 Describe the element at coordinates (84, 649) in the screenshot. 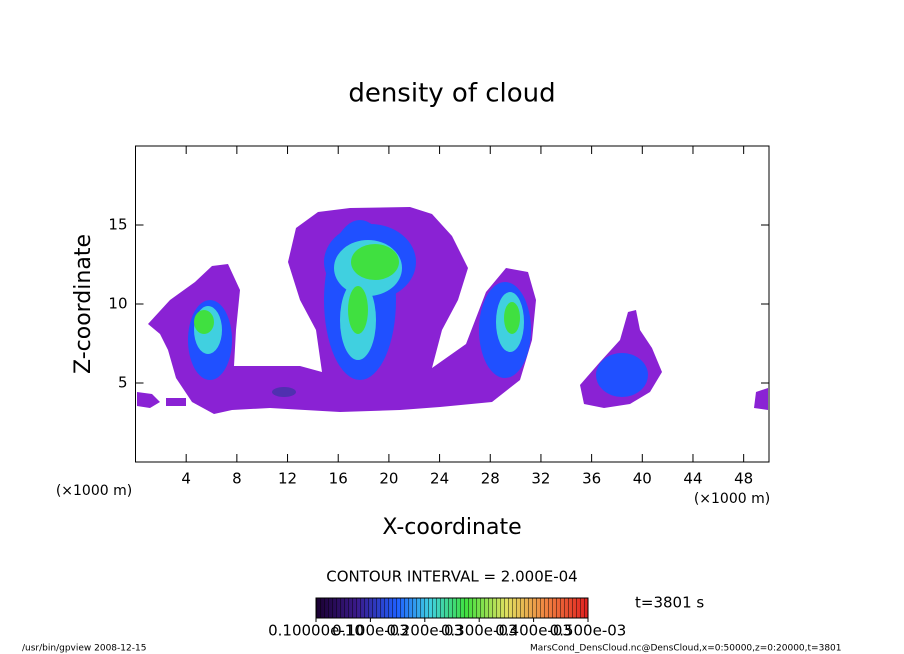

I see `footer-left: /usr/bin/gpview 2008-12-15` at that location.